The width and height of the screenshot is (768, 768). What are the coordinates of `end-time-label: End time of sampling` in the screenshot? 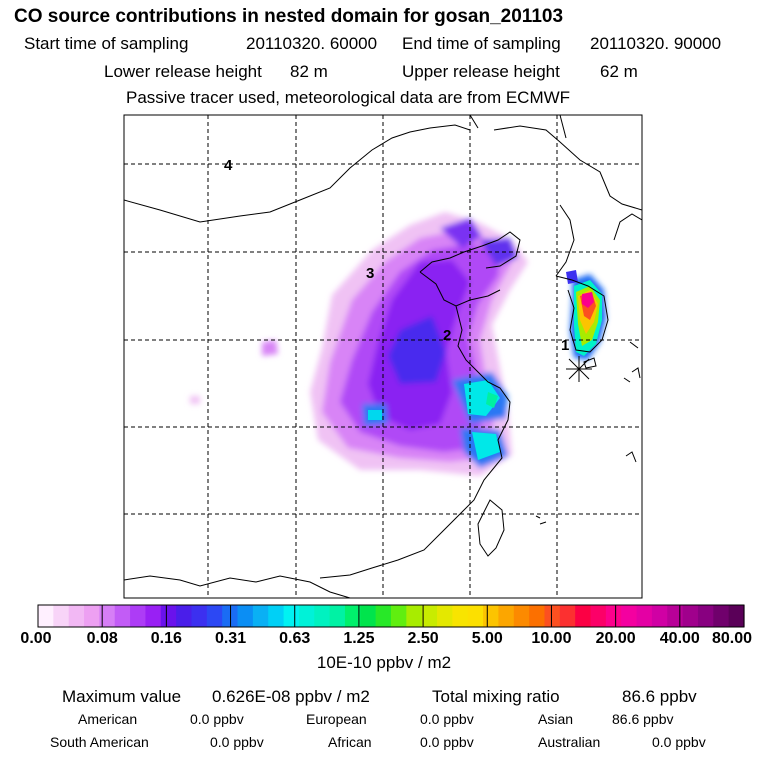 It's located at (481, 43).